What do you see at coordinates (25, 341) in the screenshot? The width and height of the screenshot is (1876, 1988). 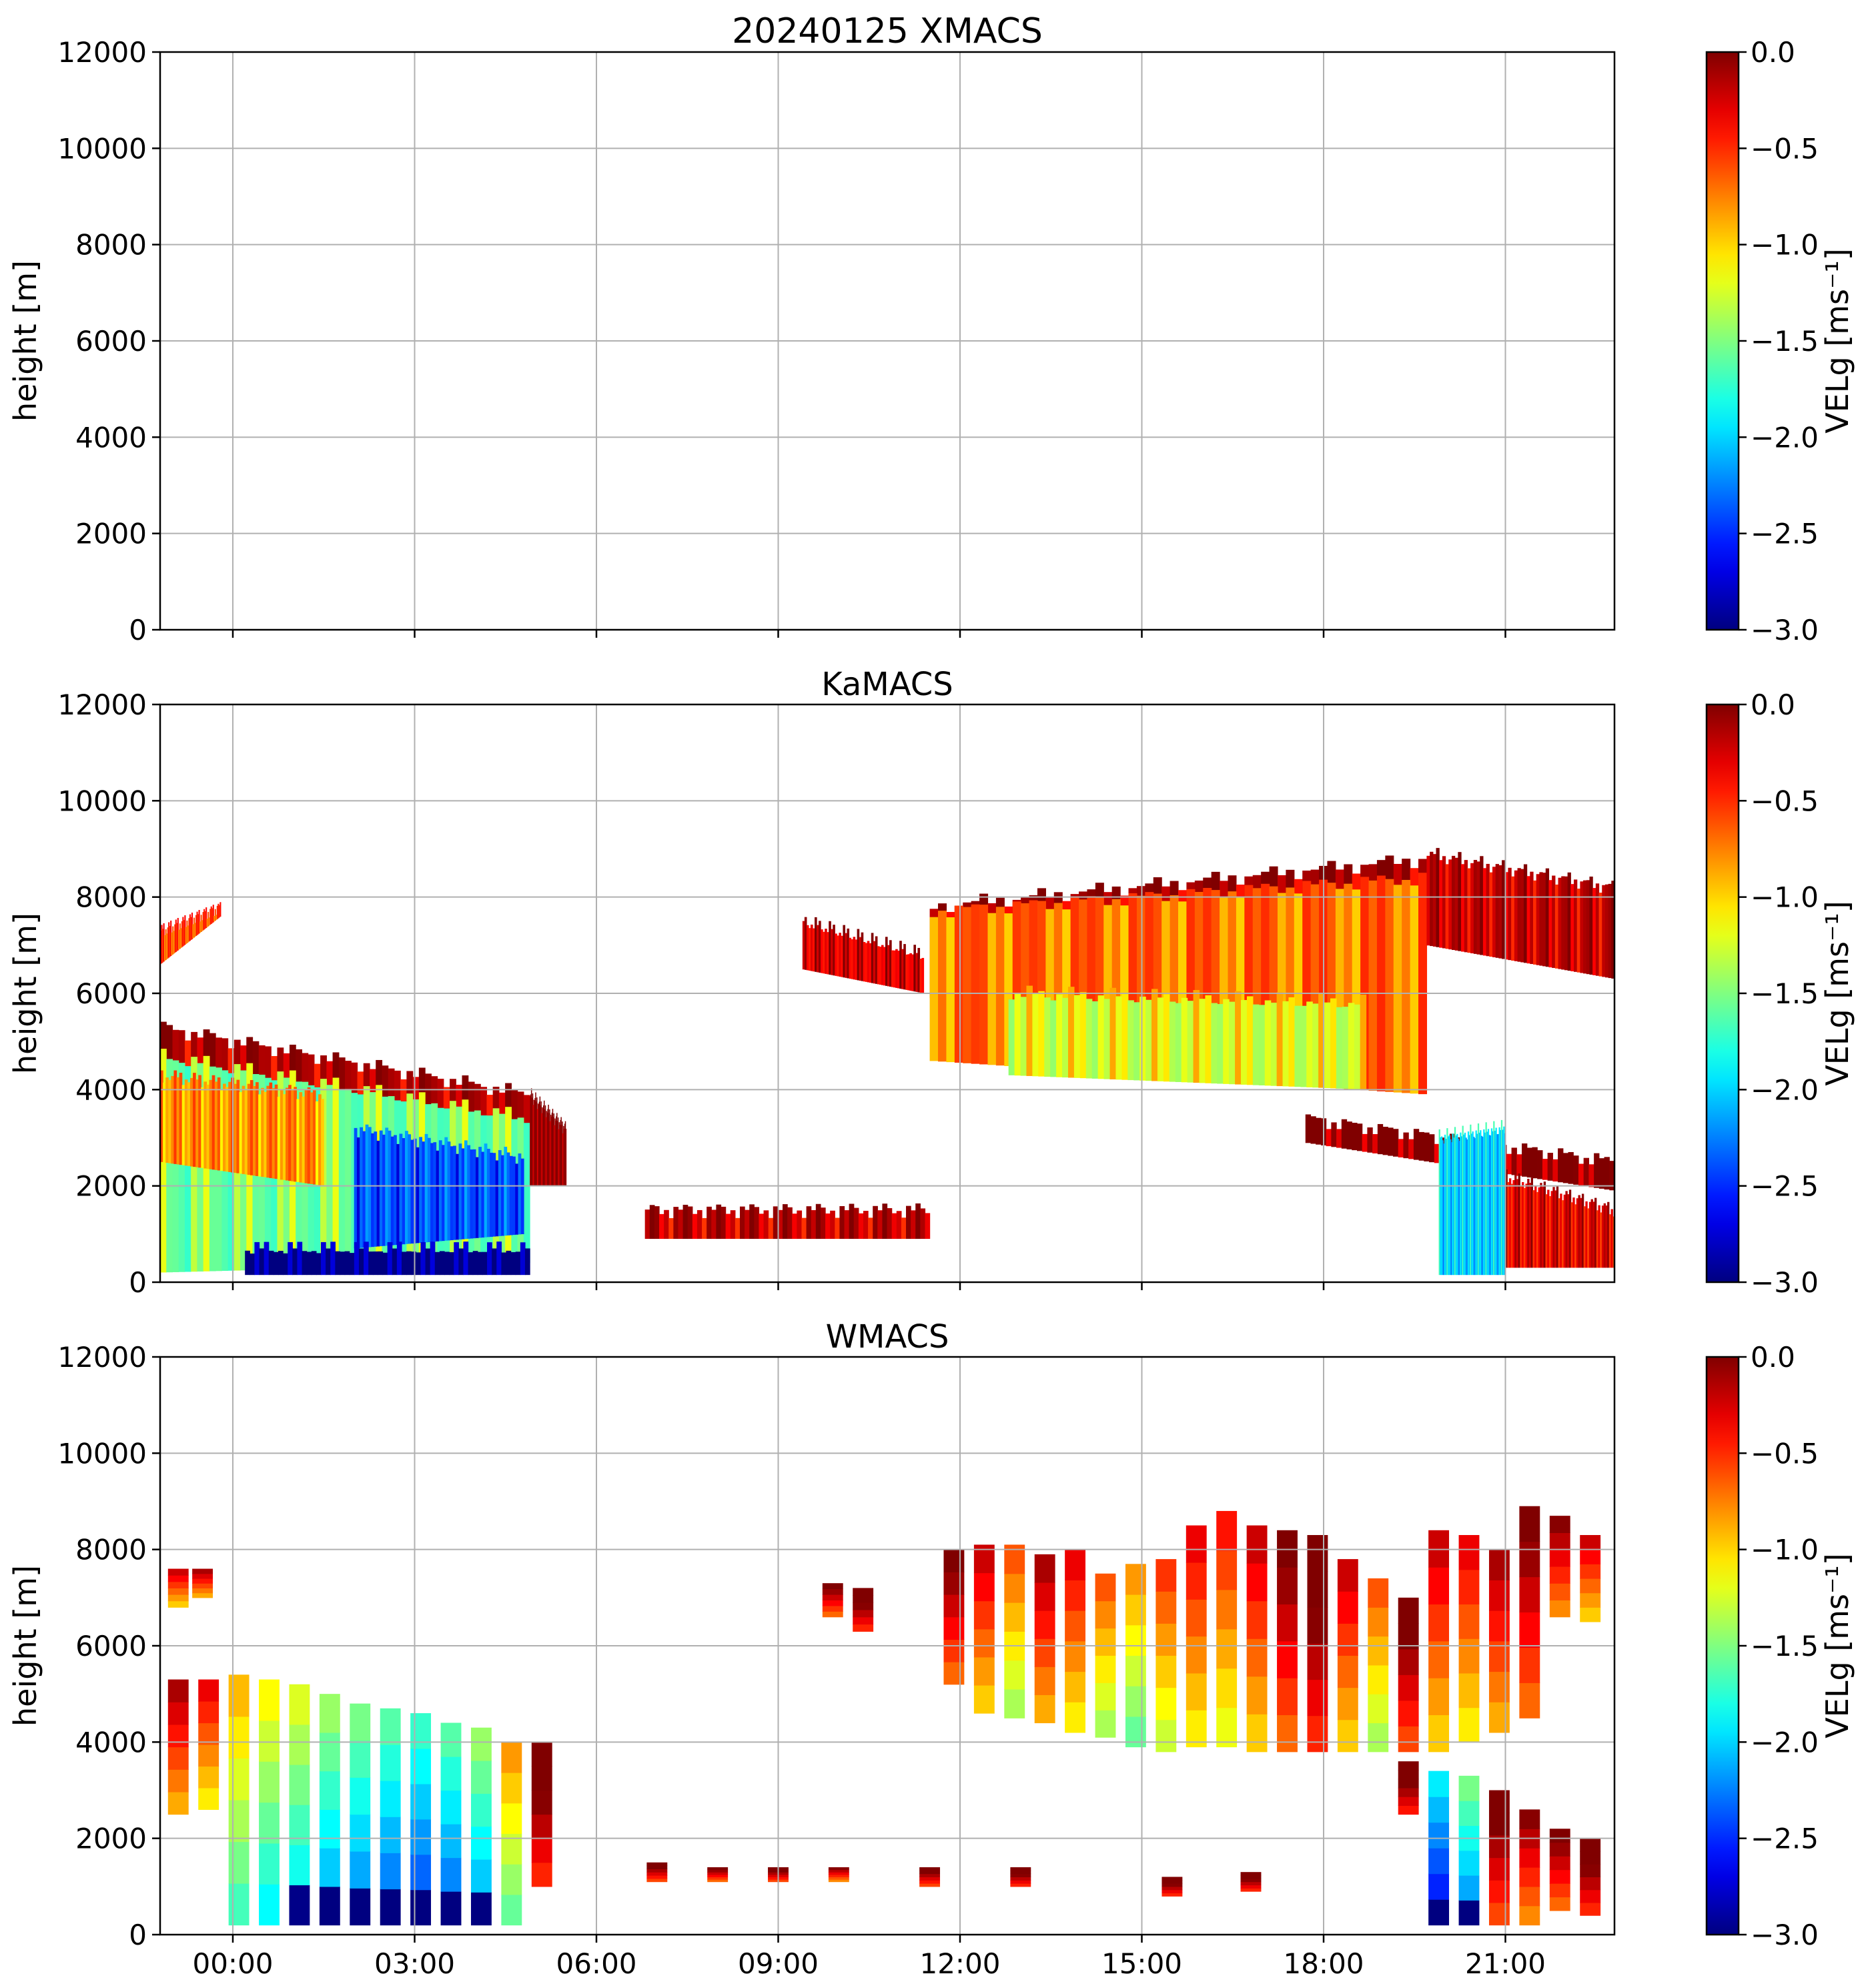 I see `y-axis-label: height [m]` at bounding box center [25, 341].